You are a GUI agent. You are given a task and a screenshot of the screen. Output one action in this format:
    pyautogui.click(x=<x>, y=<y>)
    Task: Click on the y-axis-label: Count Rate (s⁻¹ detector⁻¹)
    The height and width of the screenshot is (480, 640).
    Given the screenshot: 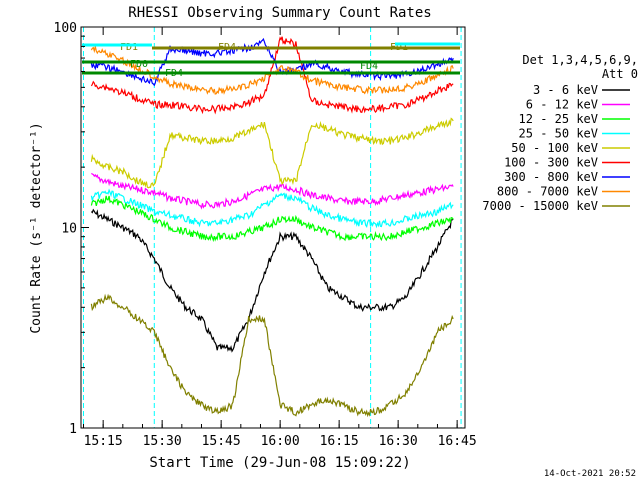 What is the action you would take?
    pyautogui.click(x=36, y=227)
    